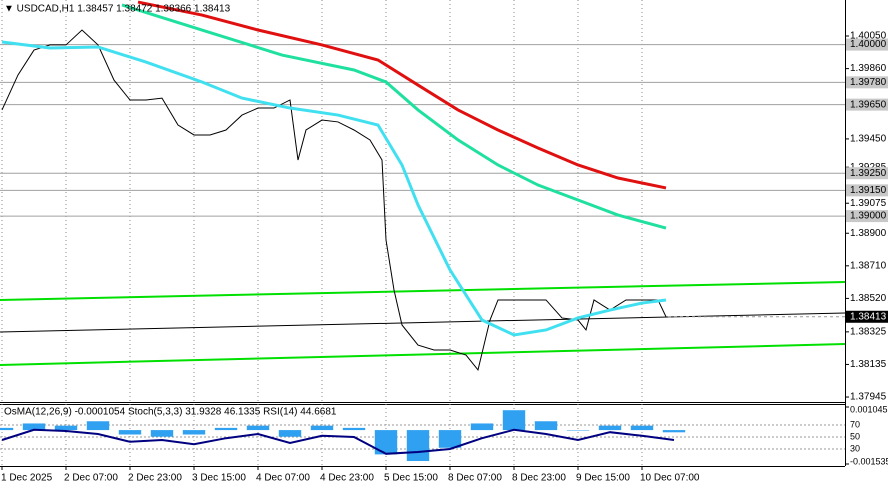 The image size is (888, 490). I want to click on y-tick-label: 1.40050, so click(868, 36).